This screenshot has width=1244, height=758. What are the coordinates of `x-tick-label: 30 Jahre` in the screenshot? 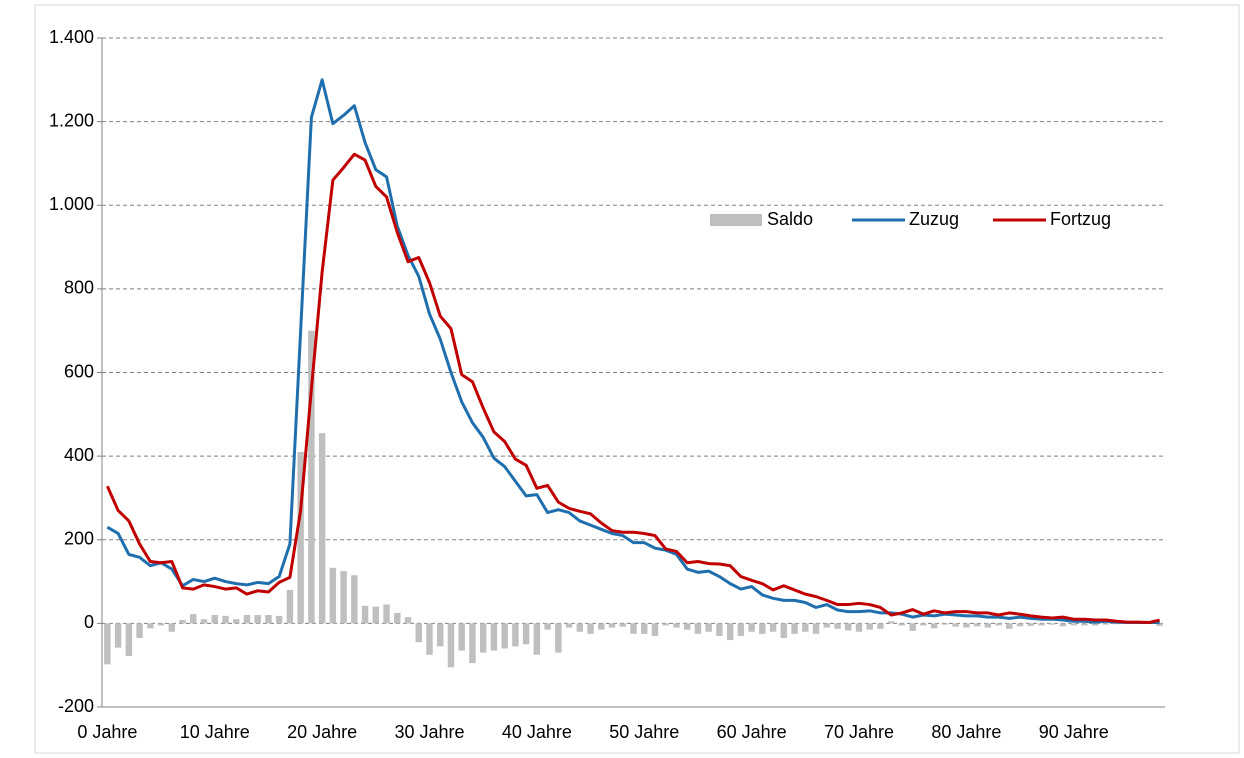 It's located at (429, 732).